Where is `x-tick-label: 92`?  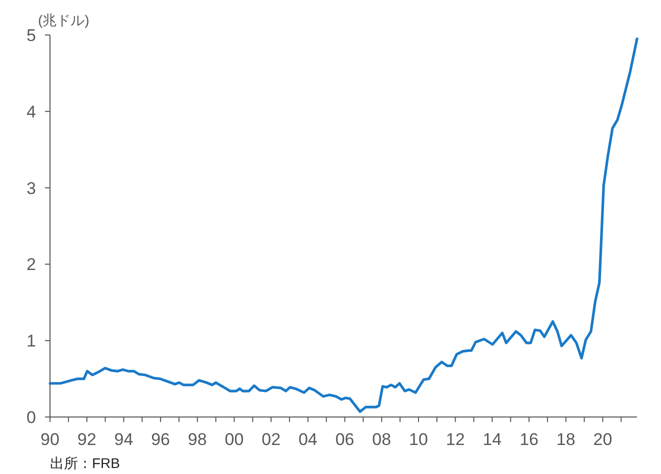 x-tick-label: 92 is located at coordinates (86, 439).